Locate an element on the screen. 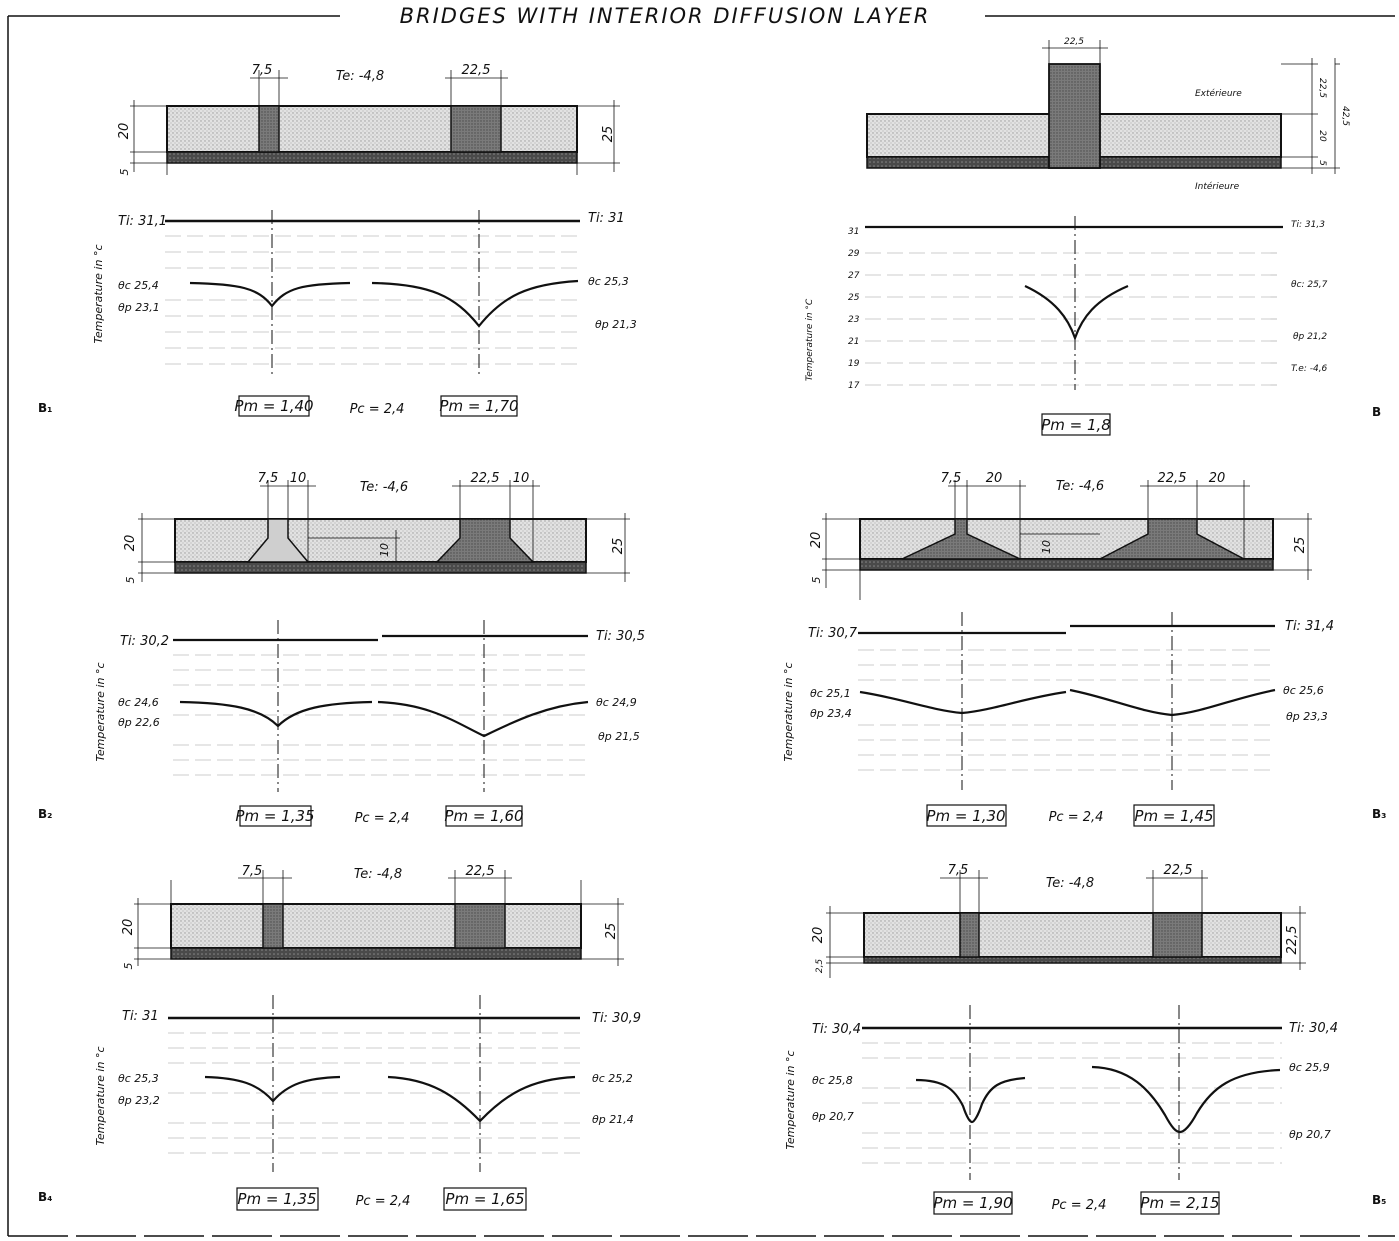  b4-dim-h1: 20 is located at coordinates (128, 927).